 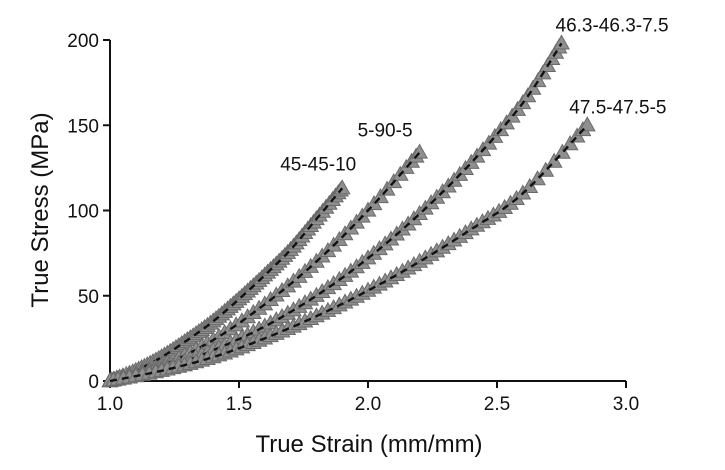 I want to click on x-tick-label: 1.0, so click(x=110, y=404).